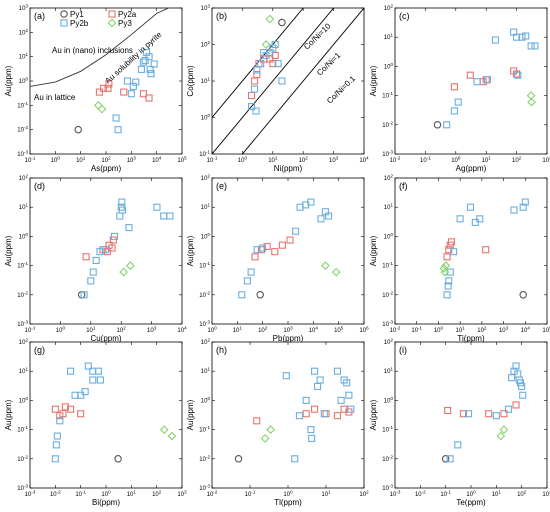 This screenshot has width=550, height=512. I want to click on panel-label: (d), so click(39, 186).